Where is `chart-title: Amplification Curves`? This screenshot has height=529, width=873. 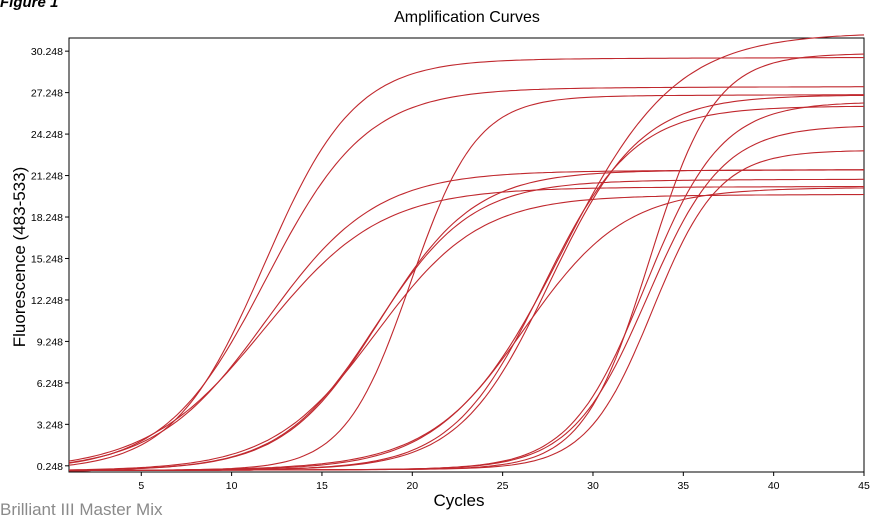
chart-title: Amplification Curves is located at coordinates (467, 17).